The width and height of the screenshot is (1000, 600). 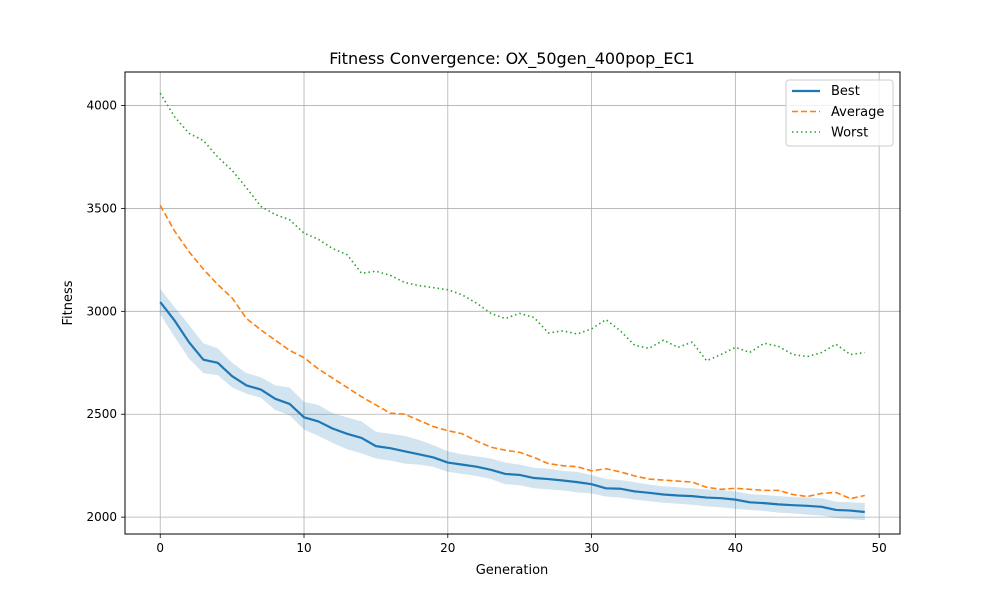 I want to click on x-tick-label: 20, so click(x=447, y=548).